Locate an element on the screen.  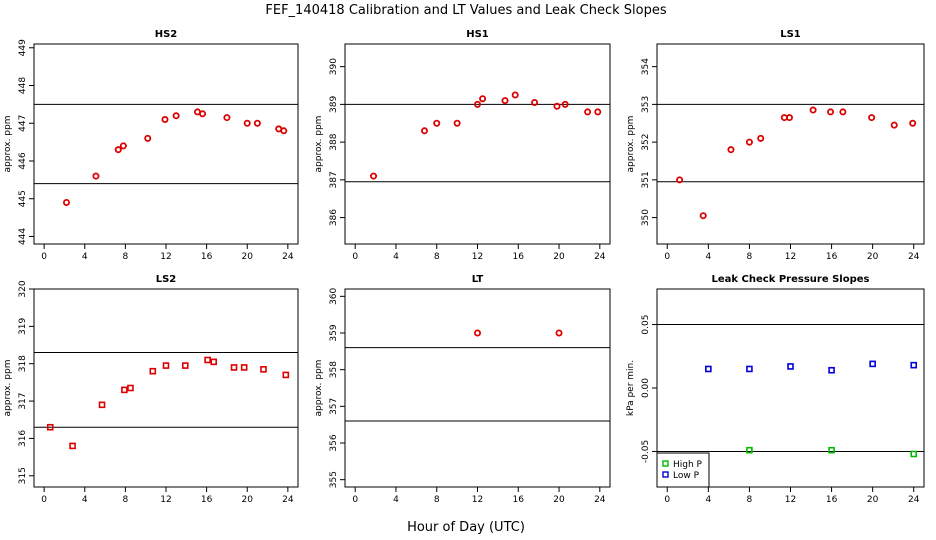
y-tick-label: 360 is located at coordinates (334, 295).